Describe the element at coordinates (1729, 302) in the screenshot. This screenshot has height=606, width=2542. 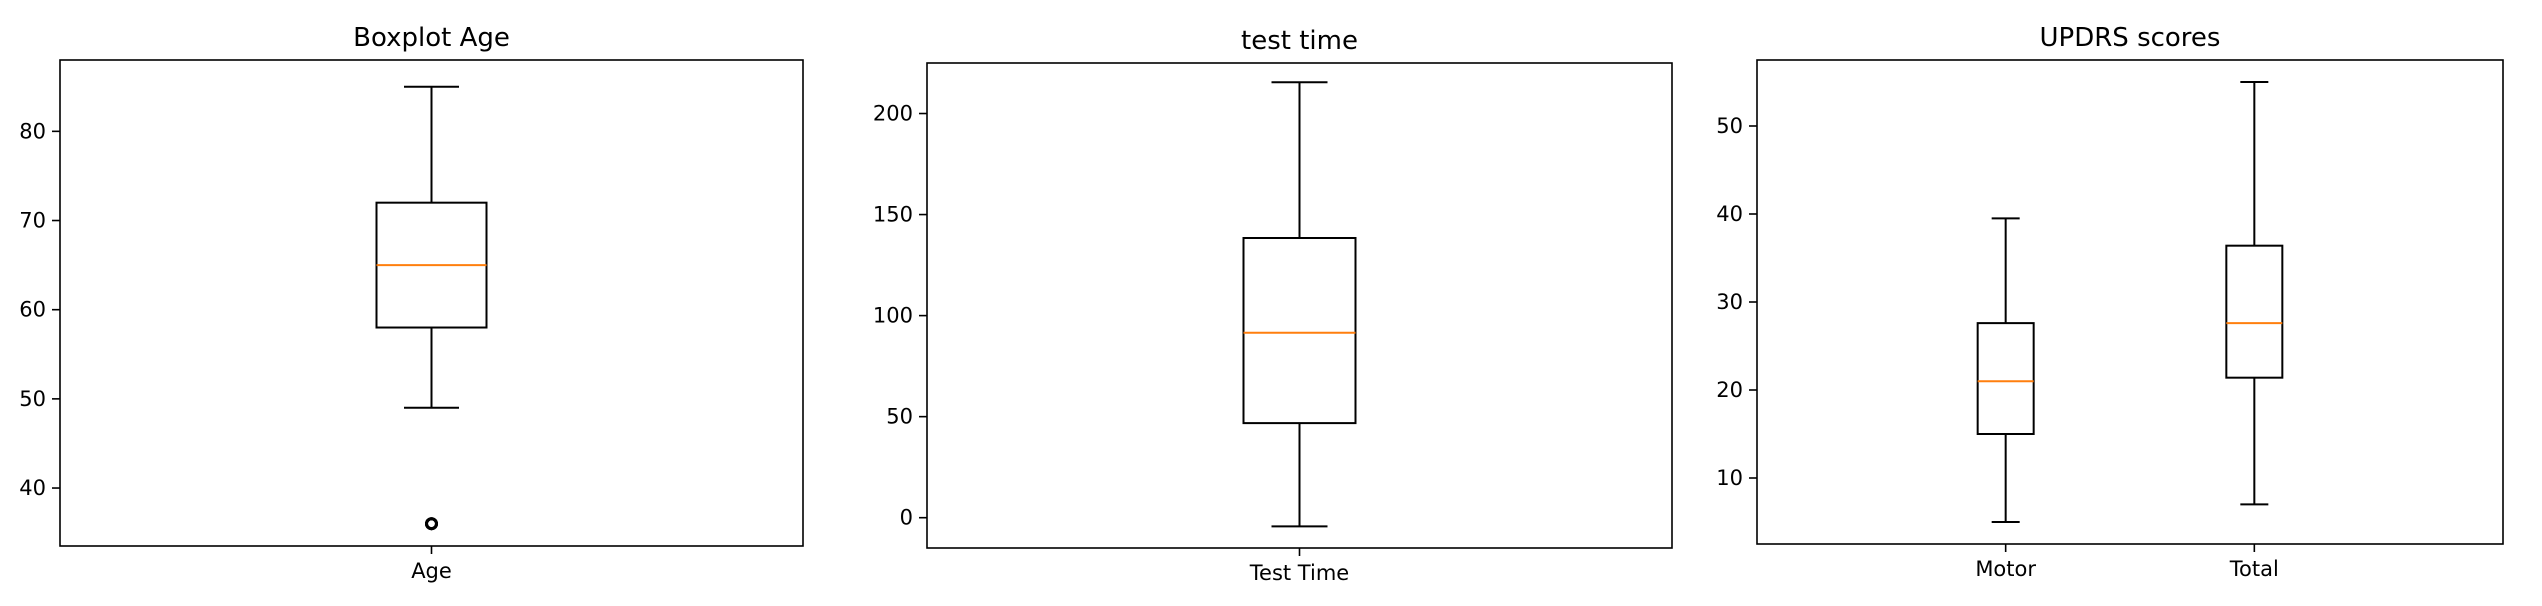
I see `y-tick-label: 30` at that location.